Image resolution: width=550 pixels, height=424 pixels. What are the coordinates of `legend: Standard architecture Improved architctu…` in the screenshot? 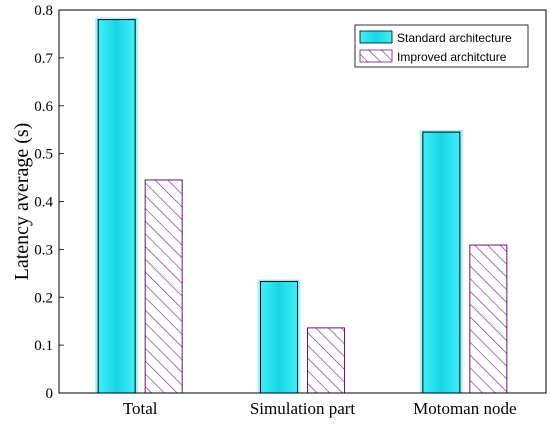 It's located at (441, 46).